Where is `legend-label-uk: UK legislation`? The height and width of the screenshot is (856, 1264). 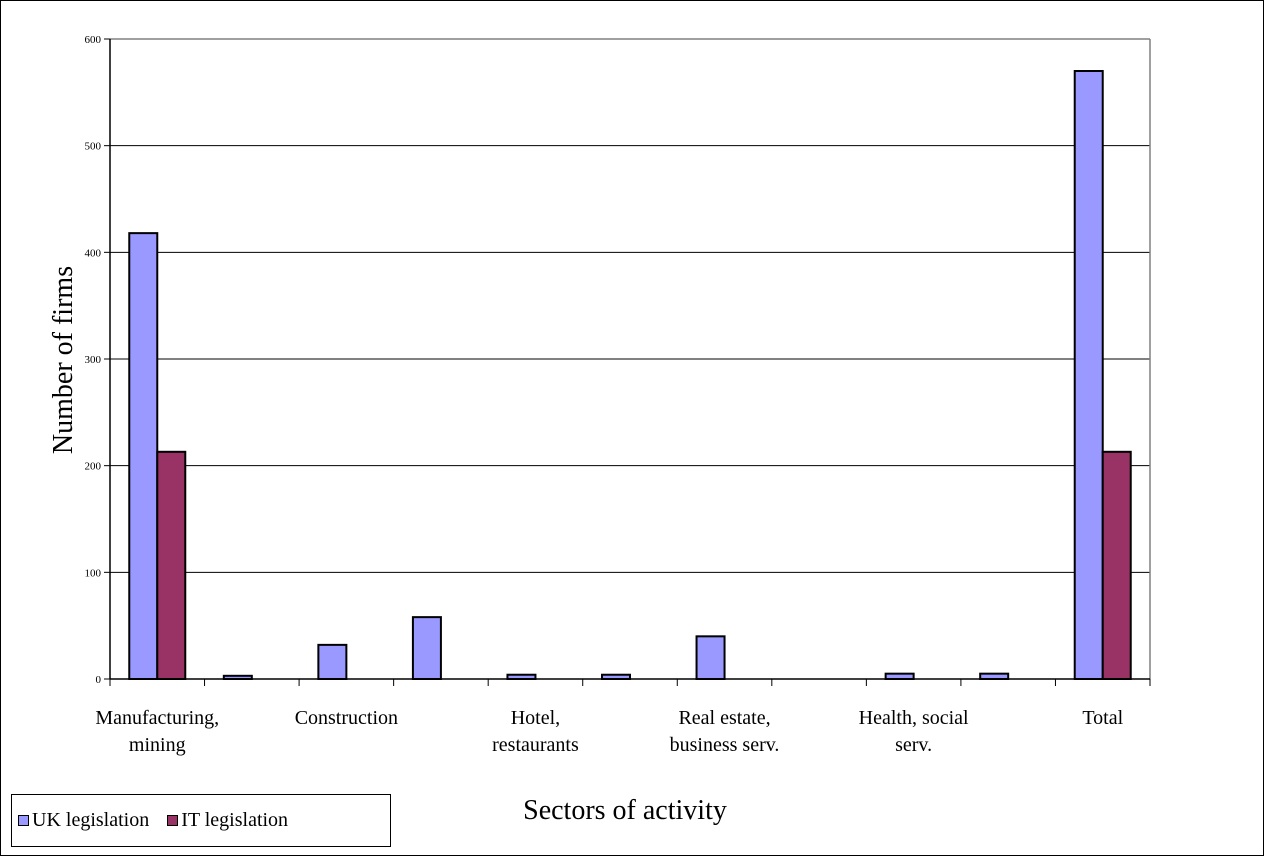 legend-label-uk: UK legislation is located at coordinates (91, 820).